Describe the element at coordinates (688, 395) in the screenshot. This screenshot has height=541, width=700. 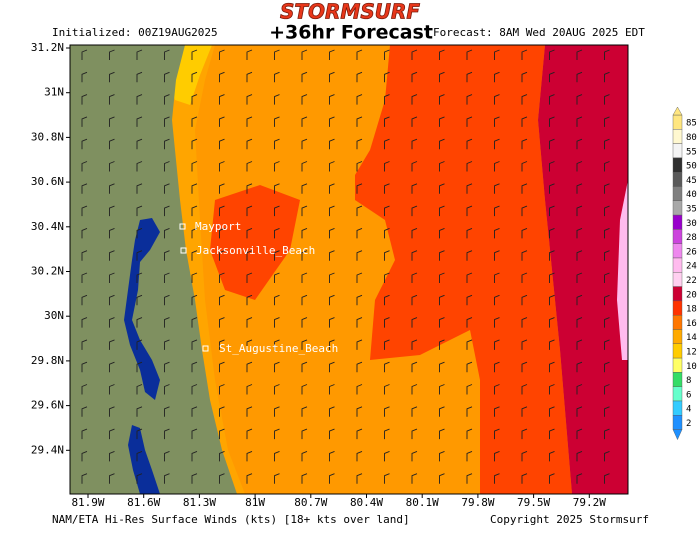
I see `colorbar-label: 6` at that location.